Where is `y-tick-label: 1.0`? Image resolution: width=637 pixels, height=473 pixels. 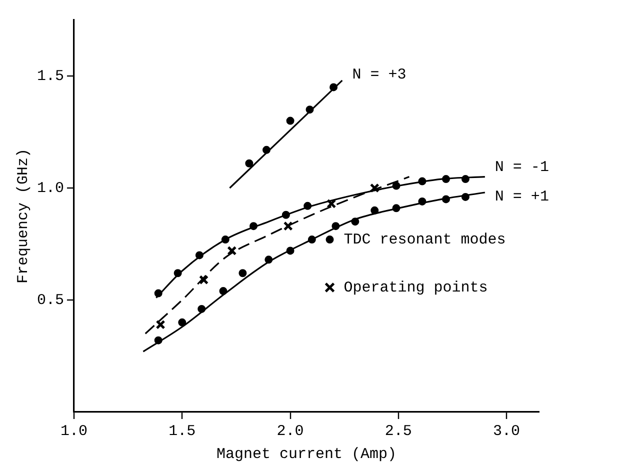
y-tick-label: 1.0 is located at coordinates (50, 188).